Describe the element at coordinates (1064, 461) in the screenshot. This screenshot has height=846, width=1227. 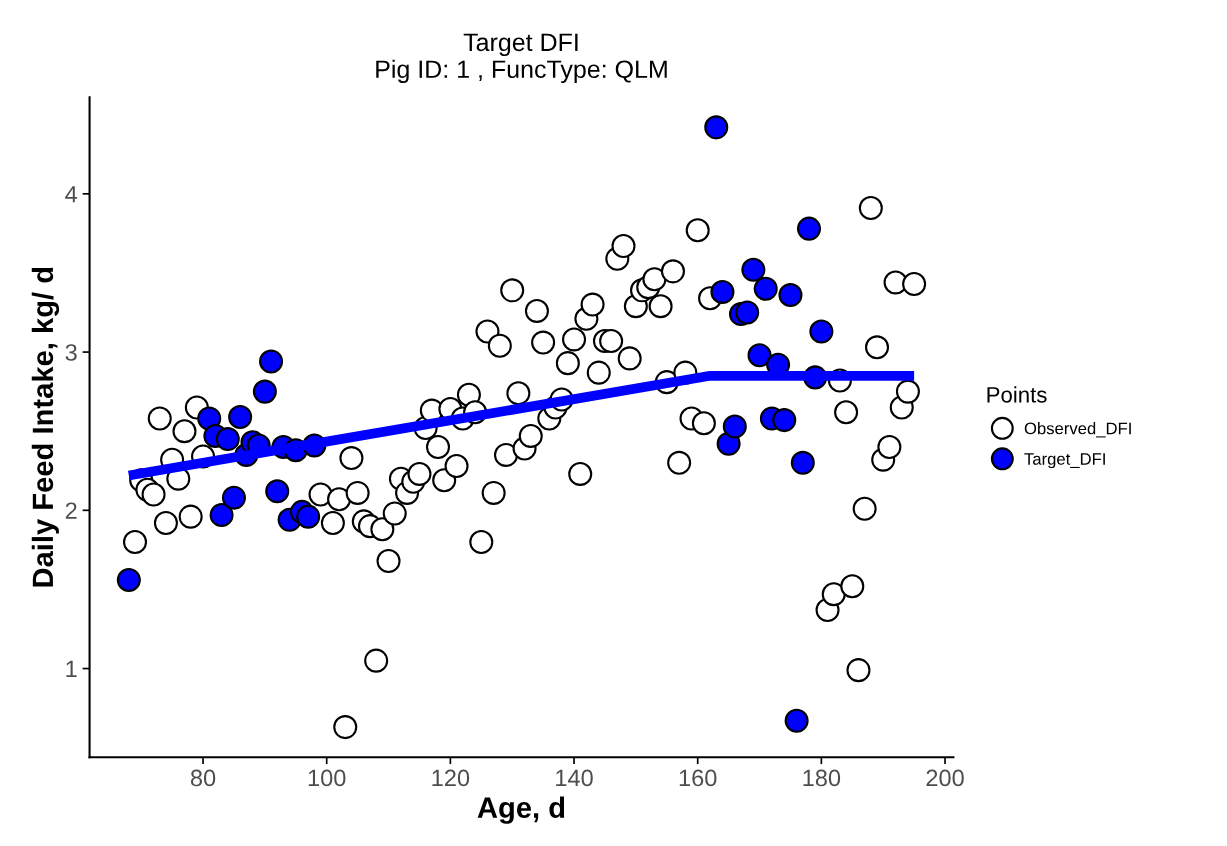
I see `legend-label: Target_DFI` at that location.